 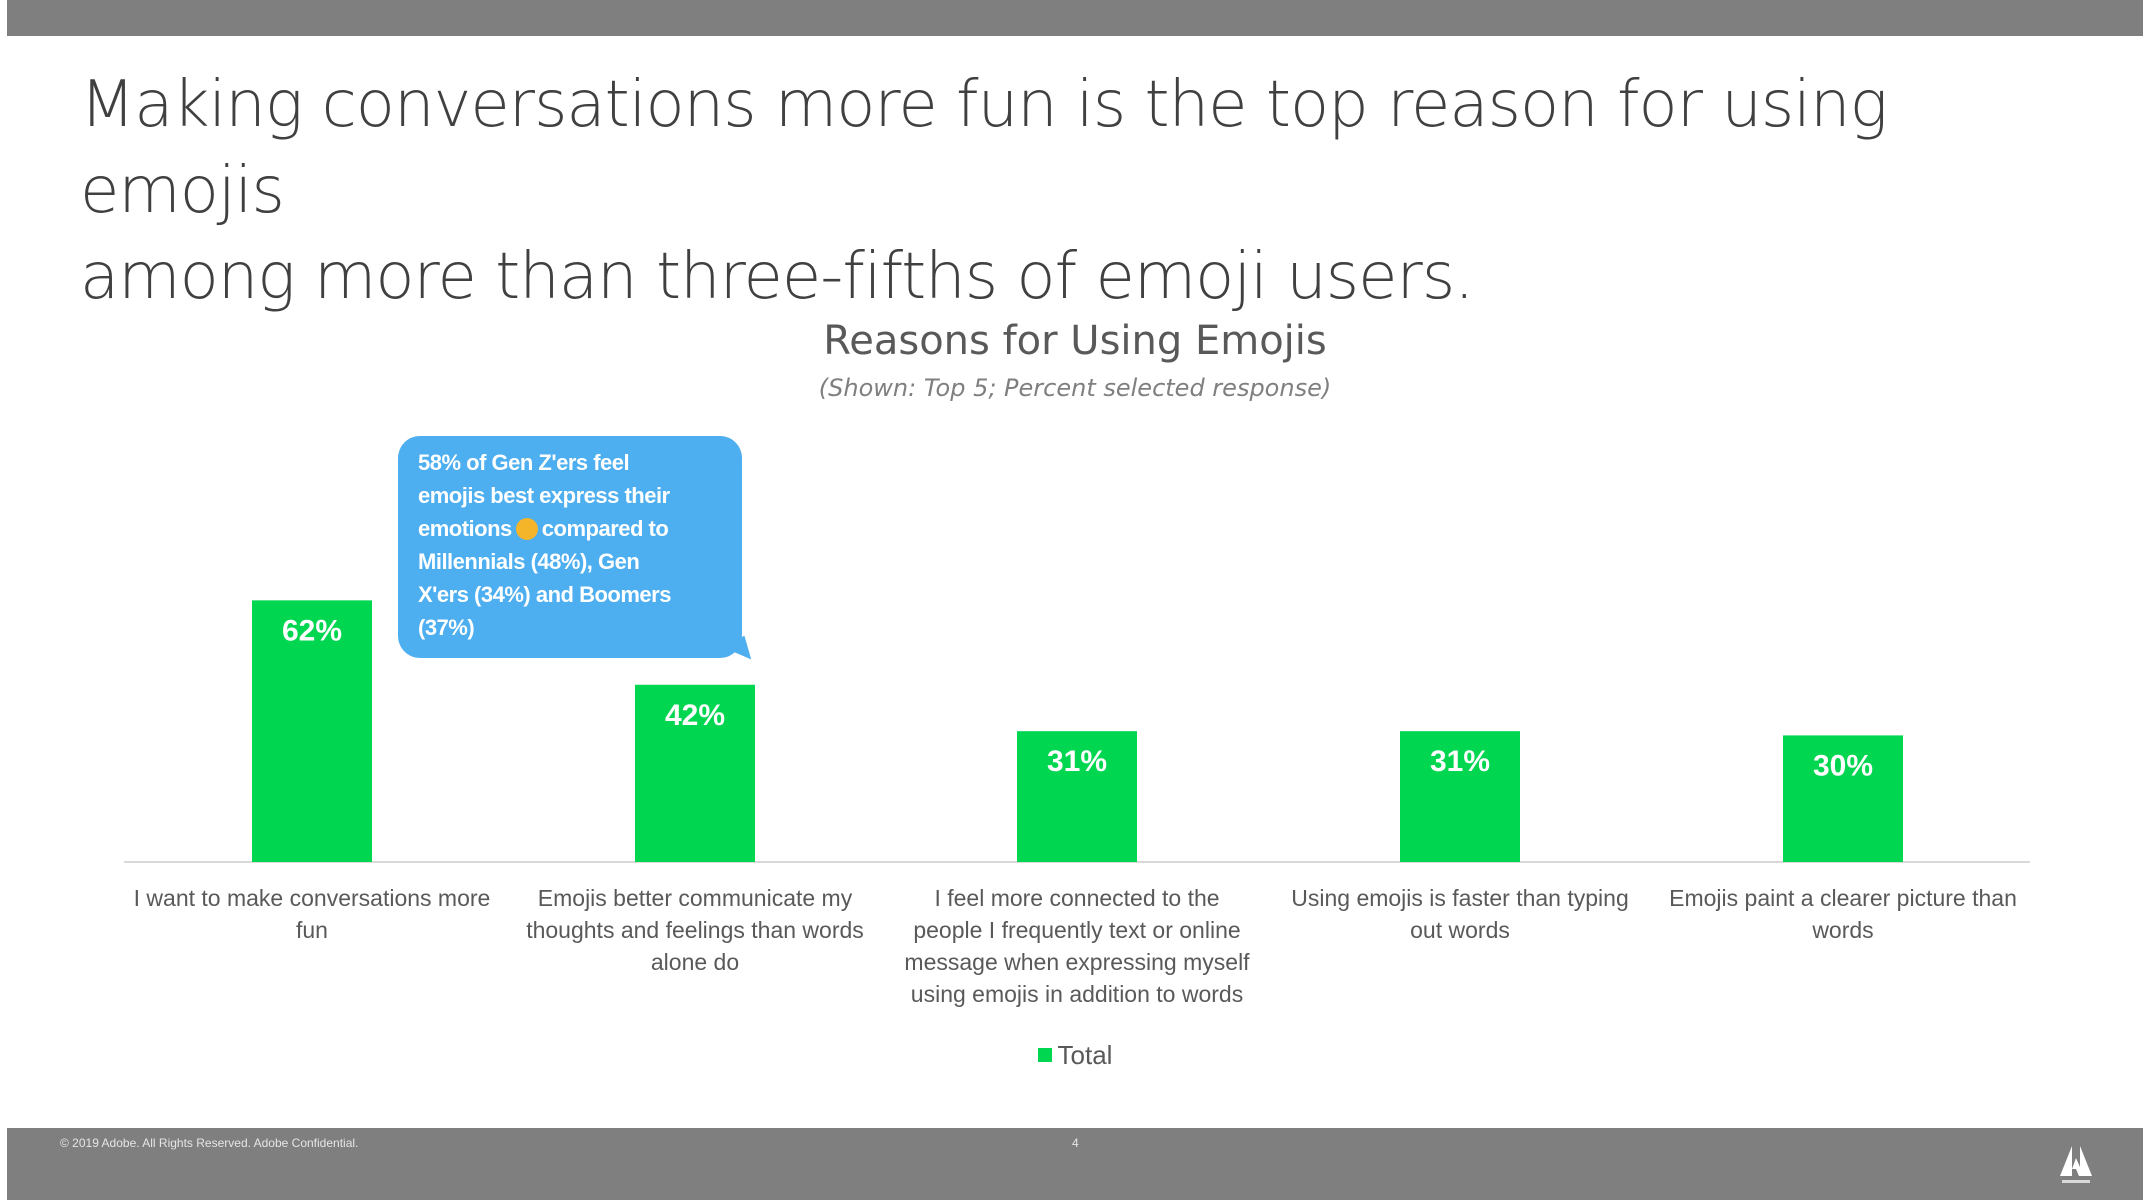 What do you see at coordinates (1076, 898) in the screenshot?
I see `category-label: I feel more connected to the` at bounding box center [1076, 898].